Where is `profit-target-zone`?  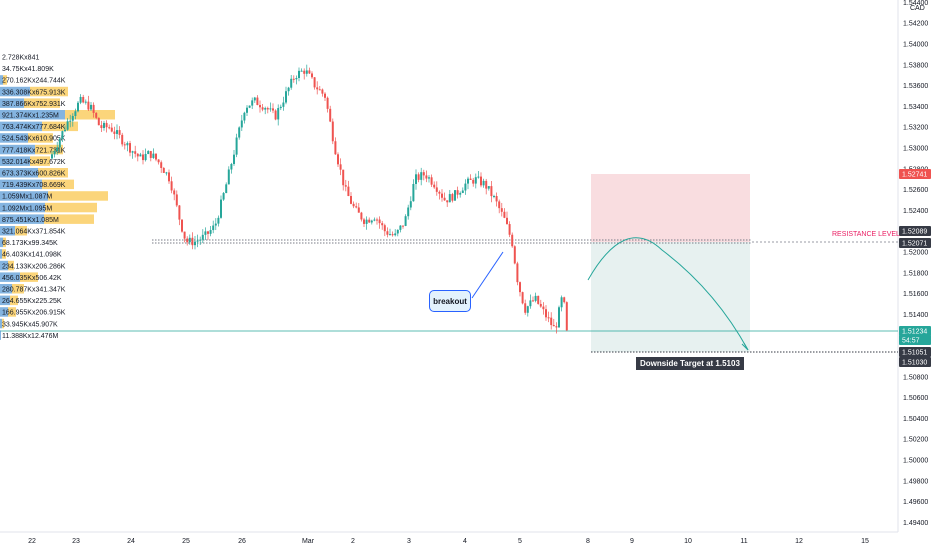
profit-target-zone is located at coordinates (670, 297).